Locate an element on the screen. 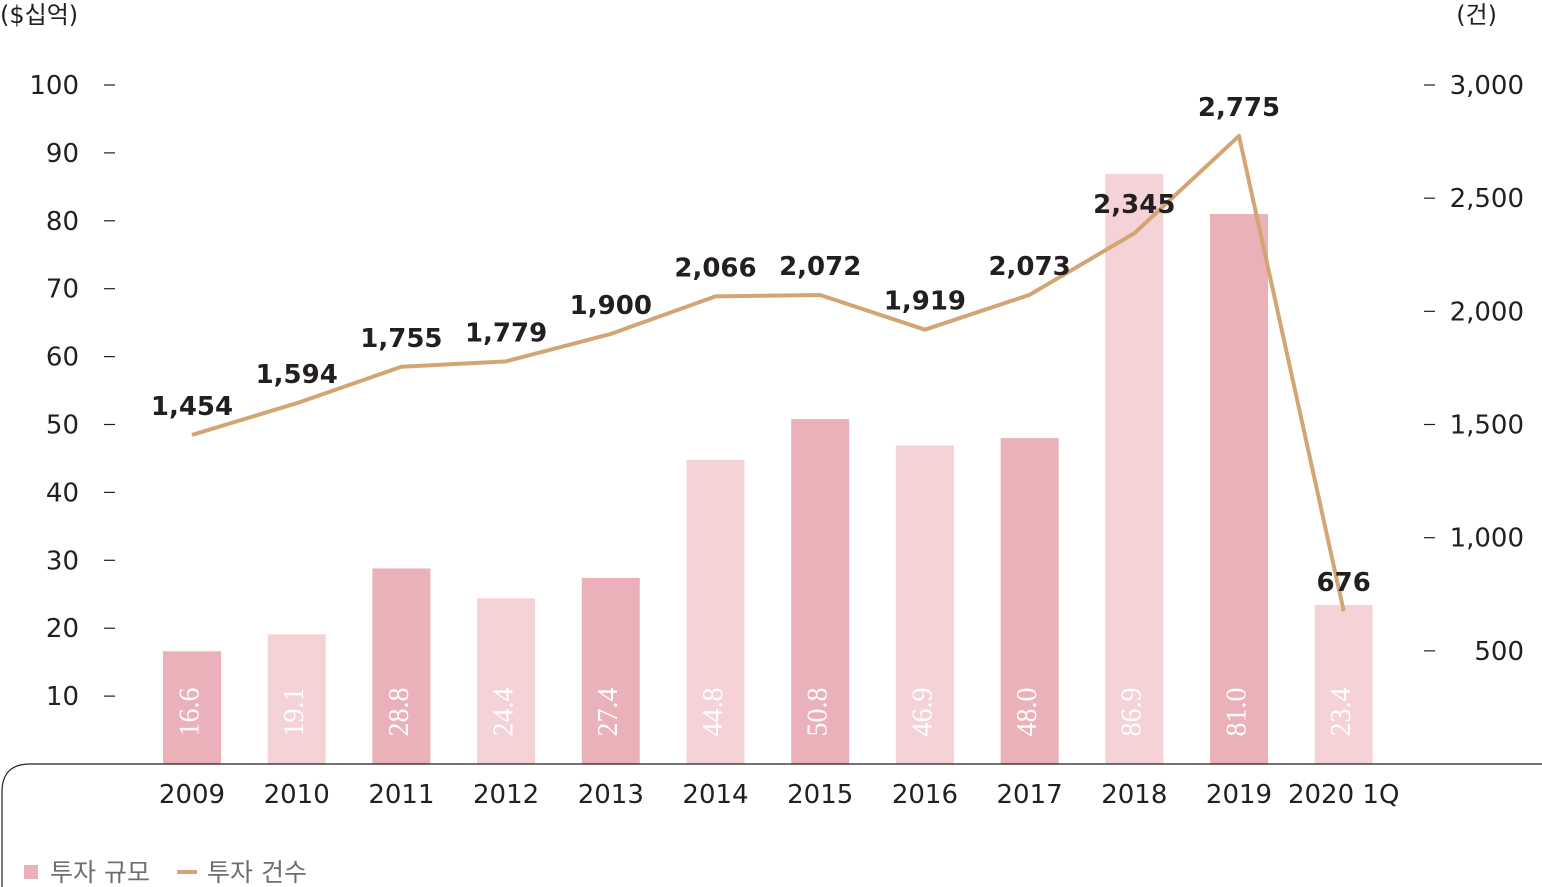 Image resolution: width=1542 pixels, height=887 pixels. x-axis-tick-label: 2012 is located at coordinates (506, 795).